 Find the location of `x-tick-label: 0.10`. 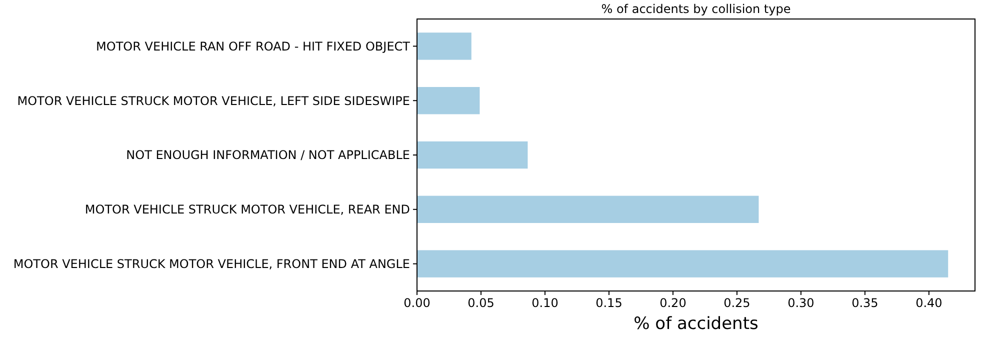

x-tick-label: 0.10 is located at coordinates (545, 303).